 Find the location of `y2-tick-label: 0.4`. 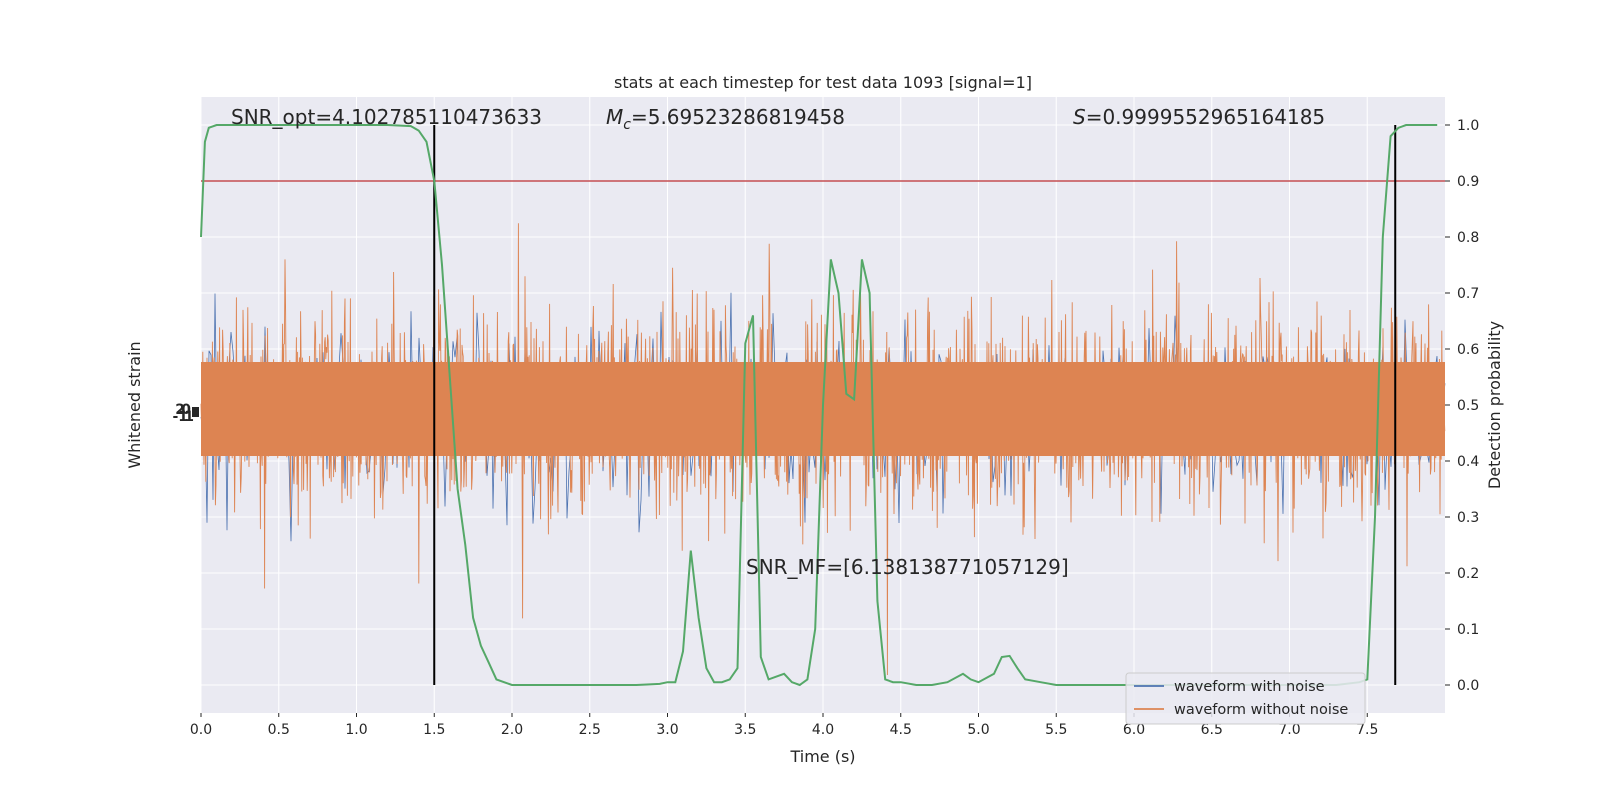

y2-tick-label: 0.4 is located at coordinates (1468, 462).